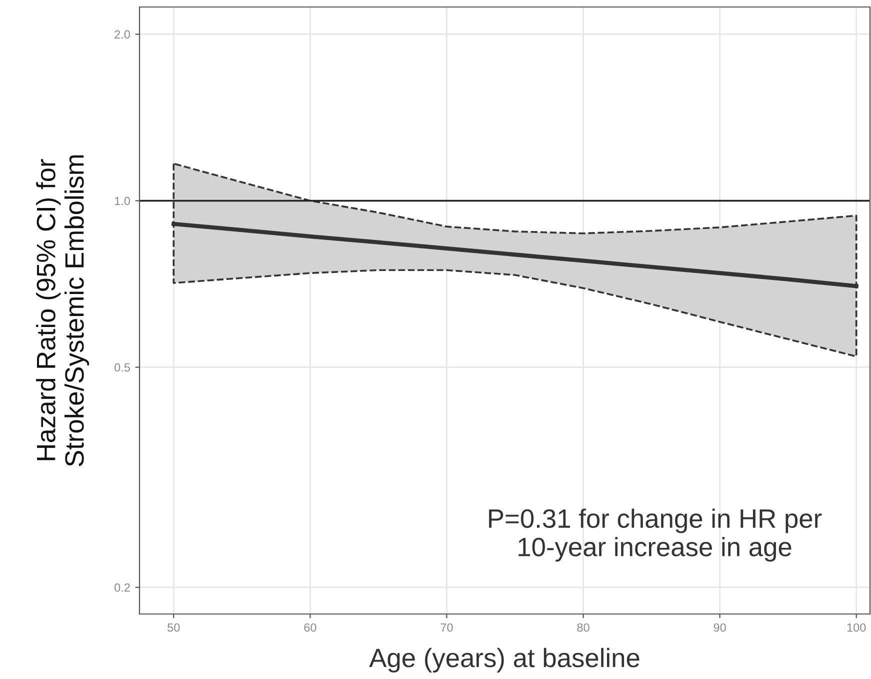 This screenshot has height=679, width=871. I want to click on x-tick-label: 60, so click(310, 627).